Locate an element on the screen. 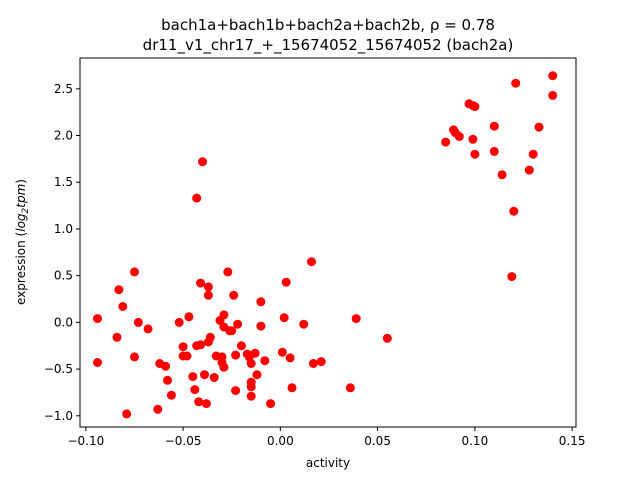 The width and height of the screenshot is (640, 480). y-tick-label: 0.0 is located at coordinates (63, 322).